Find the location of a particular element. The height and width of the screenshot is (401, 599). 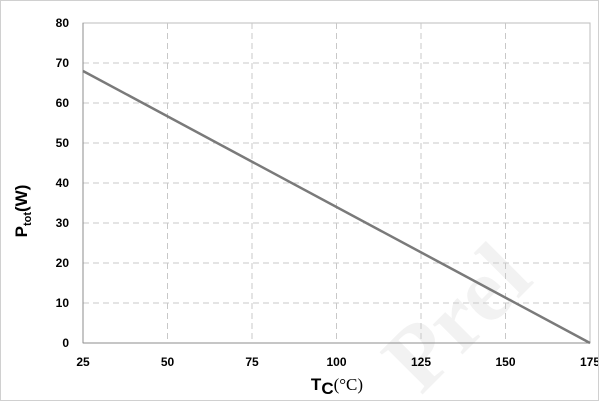

x-tick-label: 50 is located at coordinates (168, 362).